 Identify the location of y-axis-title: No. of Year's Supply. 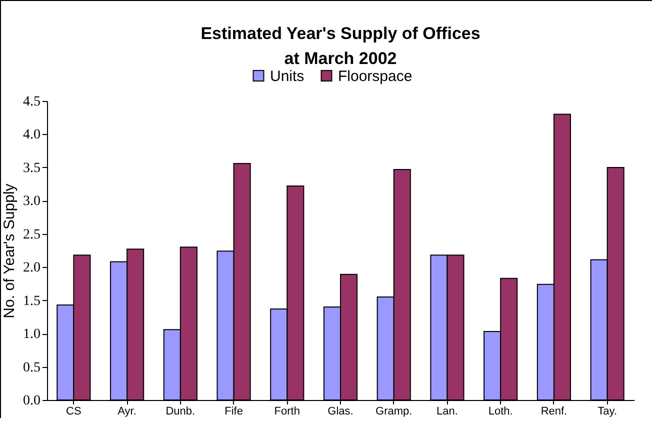
(9, 250).